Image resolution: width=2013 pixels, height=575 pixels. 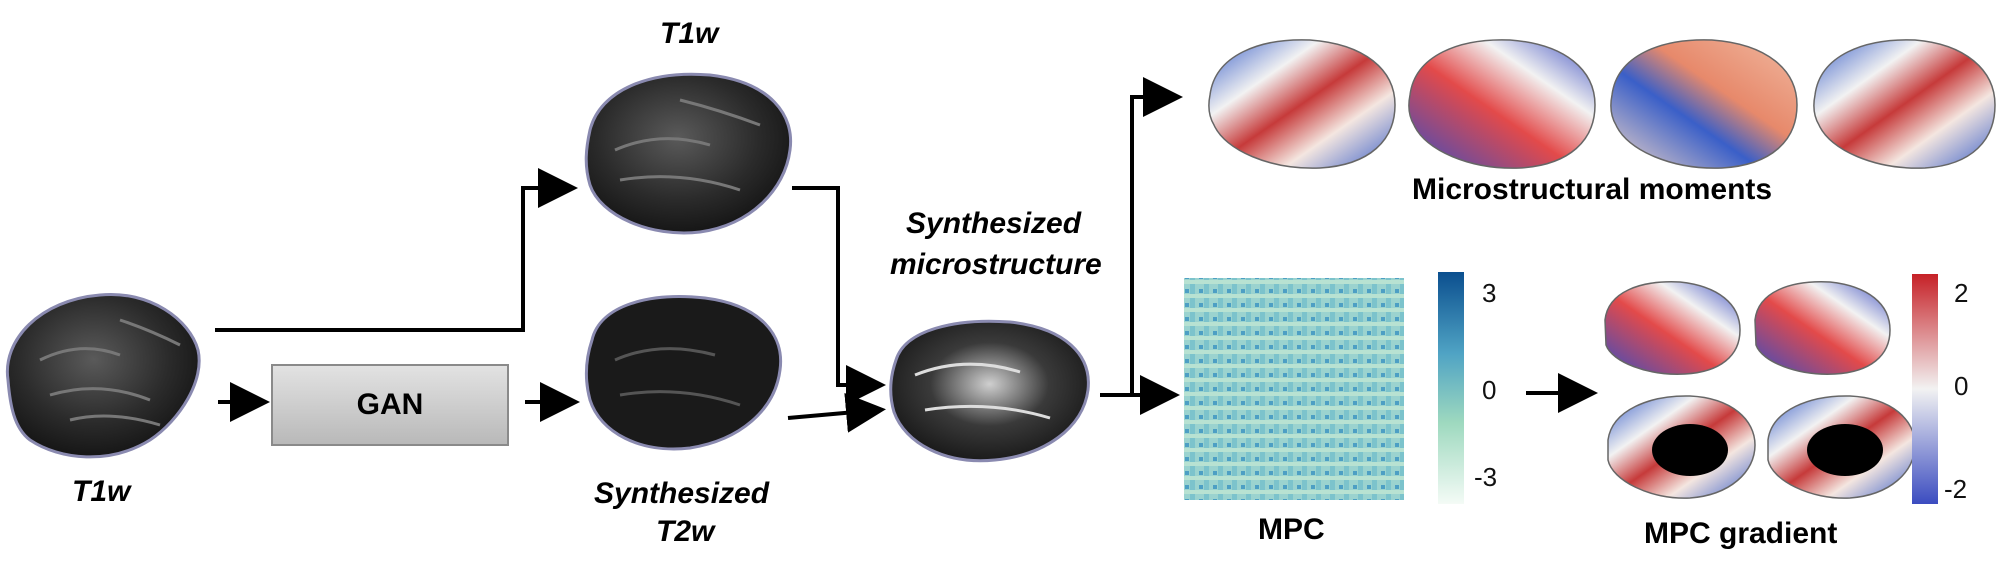 What do you see at coordinates (1141, 237) in the screenshot?
I see `arrow-micro-to-moments` at bounding box center [1141, 237].